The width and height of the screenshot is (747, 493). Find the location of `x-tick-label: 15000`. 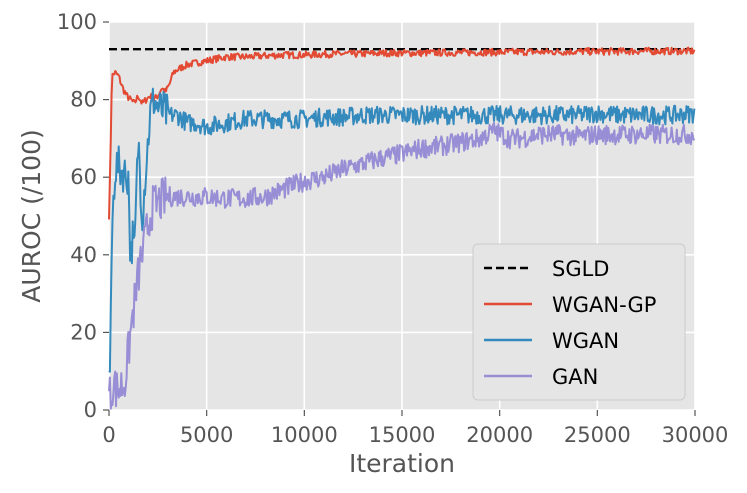

x-tick-label: 15000 is located at coordinates (402, 435).